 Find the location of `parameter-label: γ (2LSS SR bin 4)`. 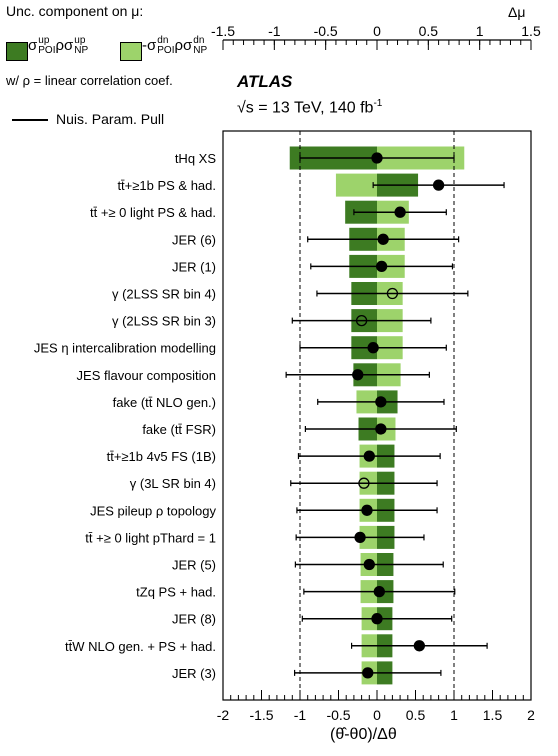

parameter-label: γ (2LSS SR bin 4) is located at coordinates (164, 294).